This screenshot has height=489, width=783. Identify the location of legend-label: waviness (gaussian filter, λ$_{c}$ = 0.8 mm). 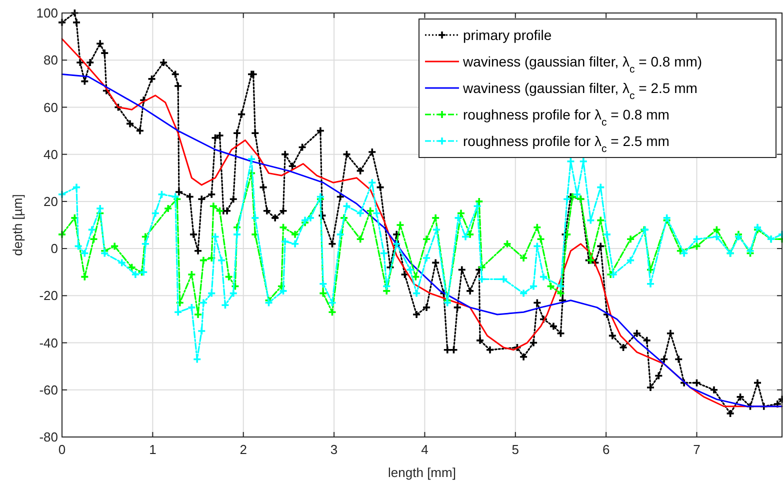
(582, 64).